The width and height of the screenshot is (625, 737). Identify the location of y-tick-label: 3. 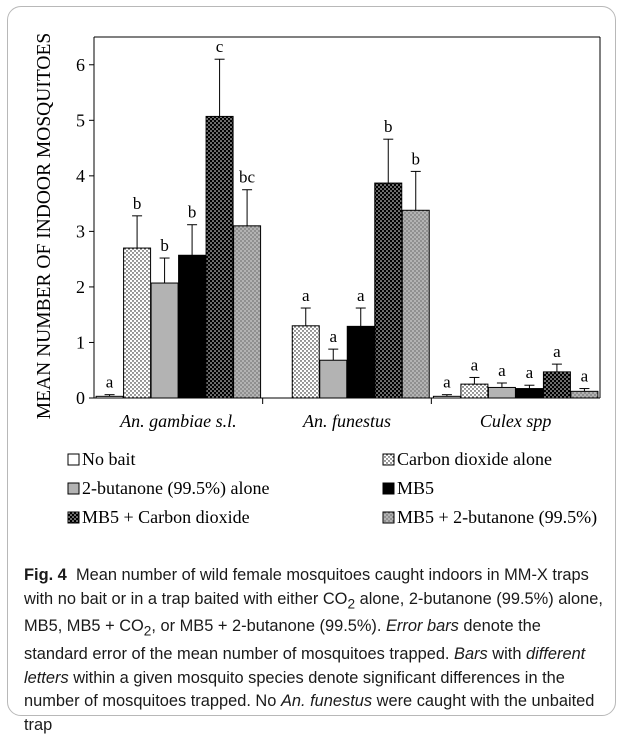
(80, 231).